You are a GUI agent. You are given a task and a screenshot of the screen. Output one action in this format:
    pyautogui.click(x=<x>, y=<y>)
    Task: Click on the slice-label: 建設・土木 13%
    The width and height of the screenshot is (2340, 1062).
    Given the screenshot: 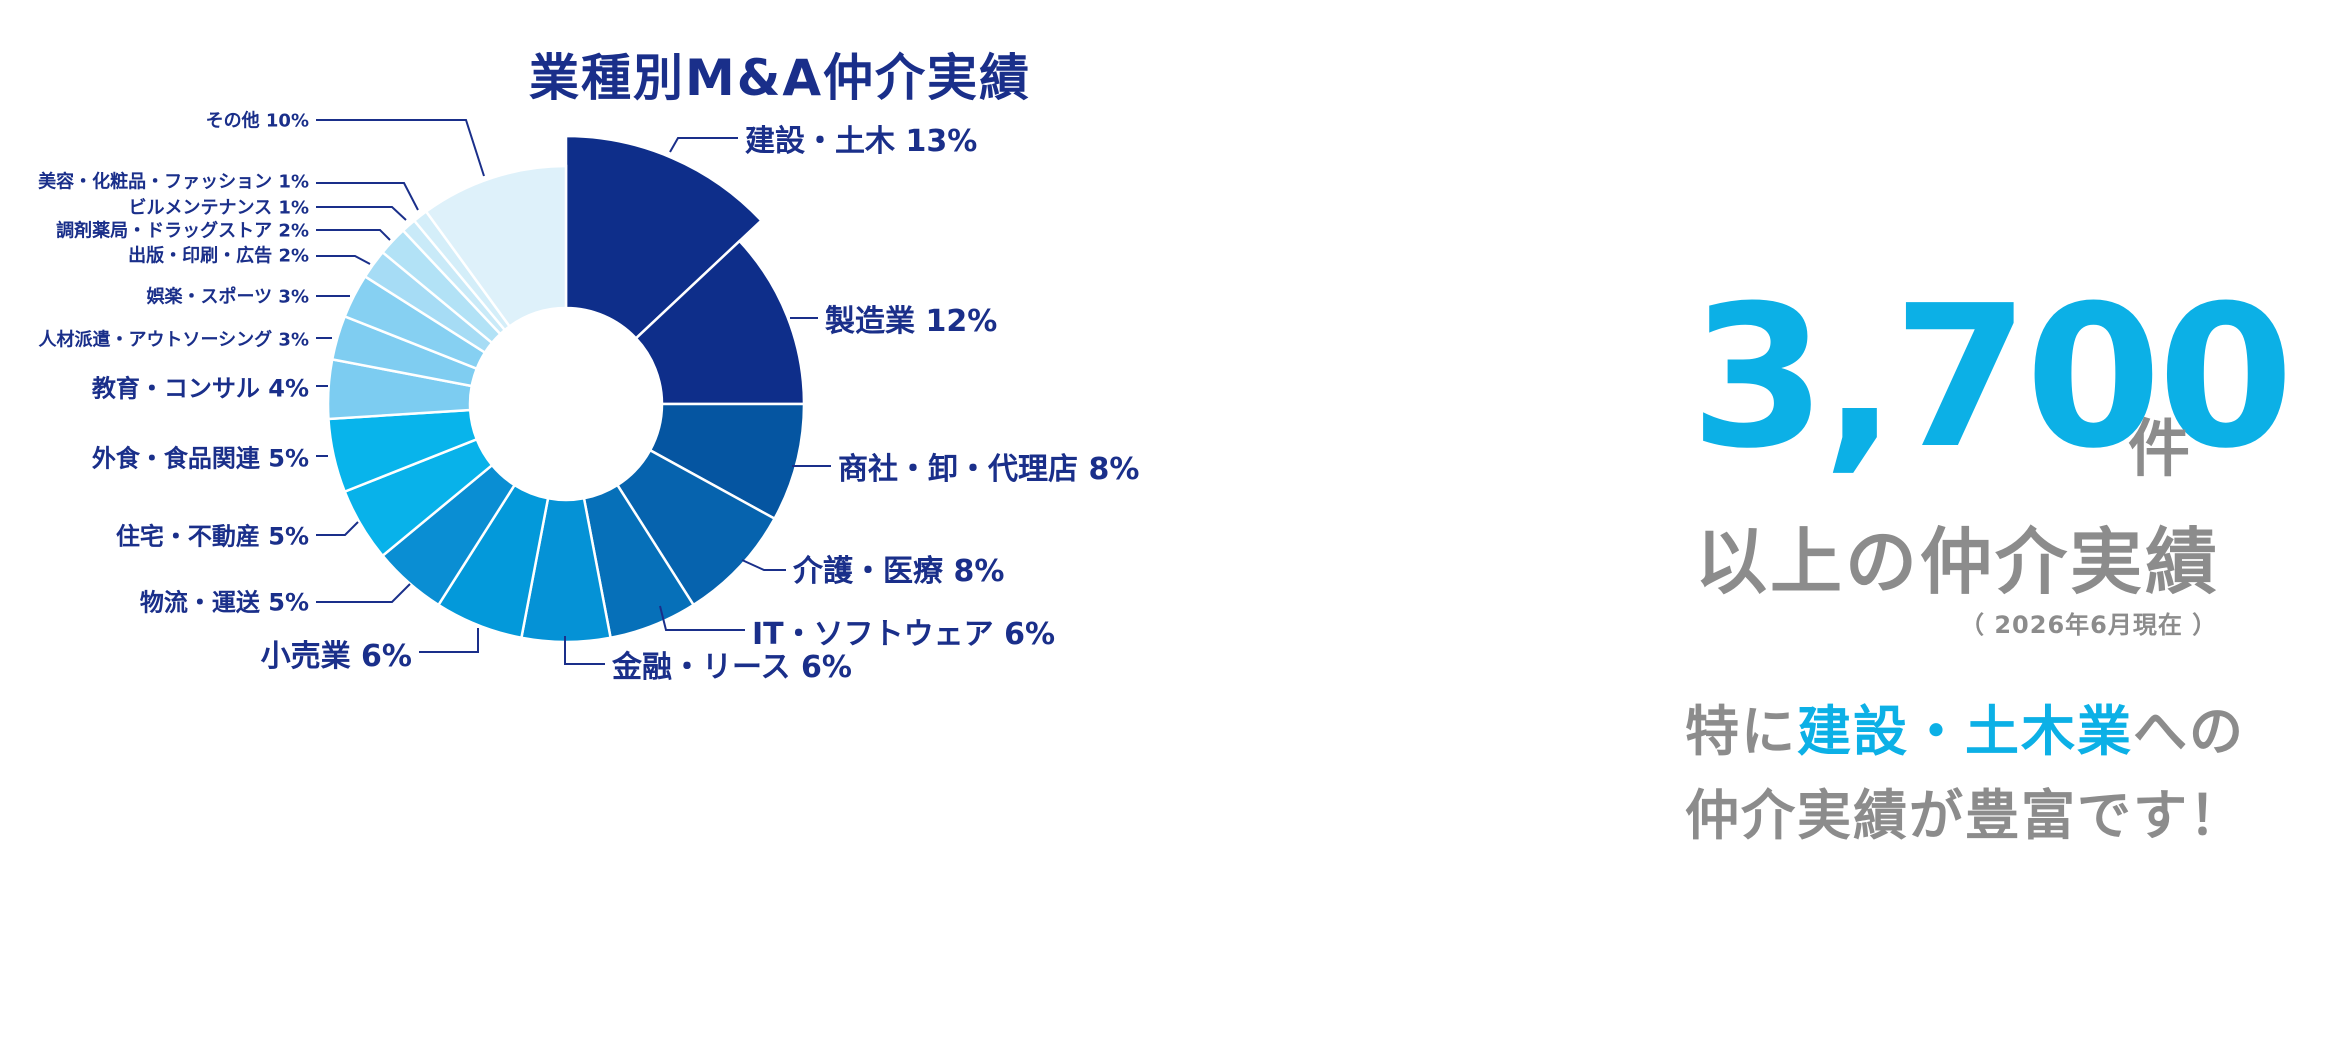 What is the action you would take?
    pyautogui.click(x=861, y=141)
    